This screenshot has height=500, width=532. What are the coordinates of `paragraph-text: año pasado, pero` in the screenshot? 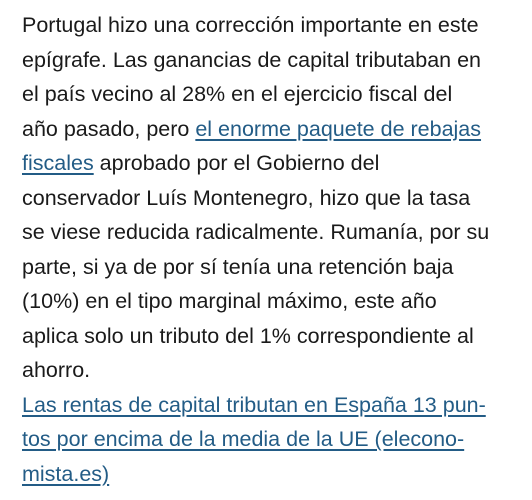 It's located at (109, 128).